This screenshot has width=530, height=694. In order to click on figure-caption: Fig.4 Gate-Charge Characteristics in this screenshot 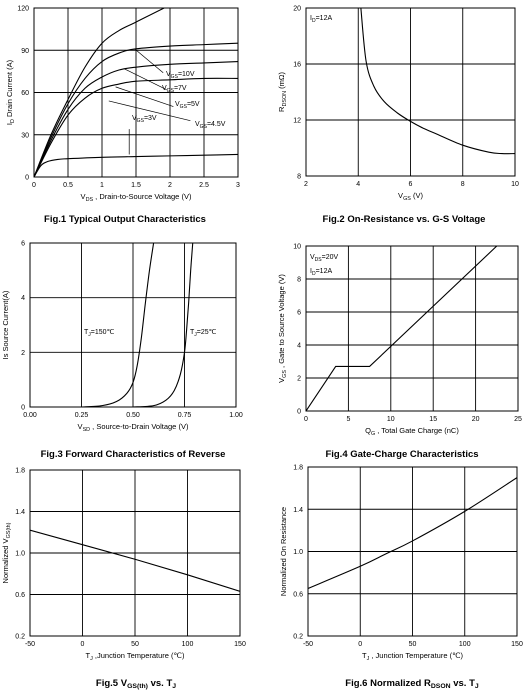, I will do `click(401, 454)`.